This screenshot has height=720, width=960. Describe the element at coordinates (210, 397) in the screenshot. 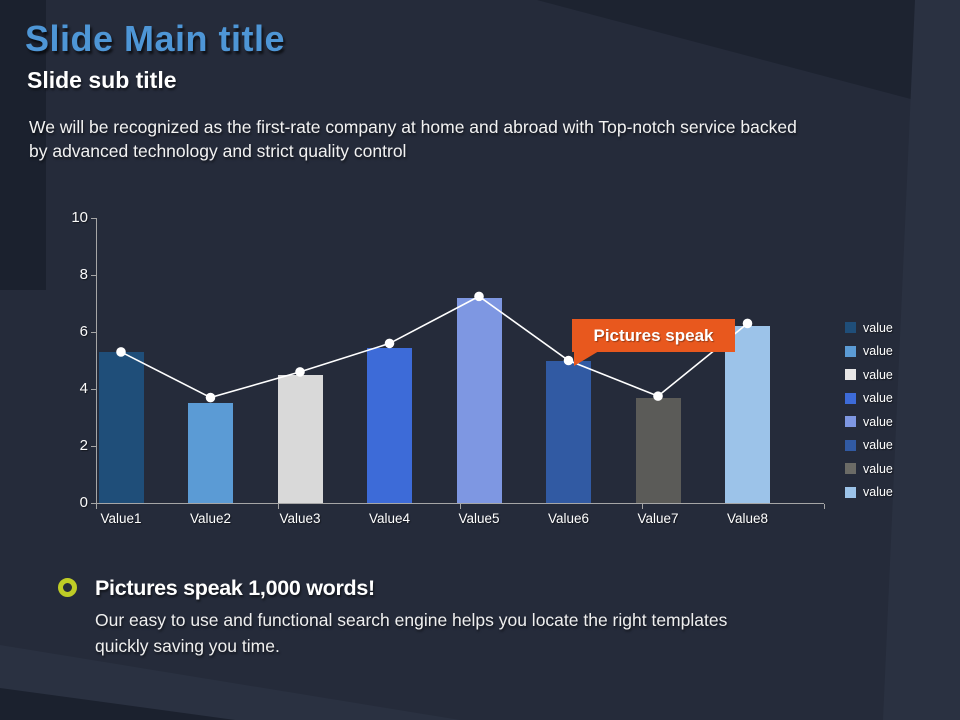

I see `trend-point-value2` at that location.